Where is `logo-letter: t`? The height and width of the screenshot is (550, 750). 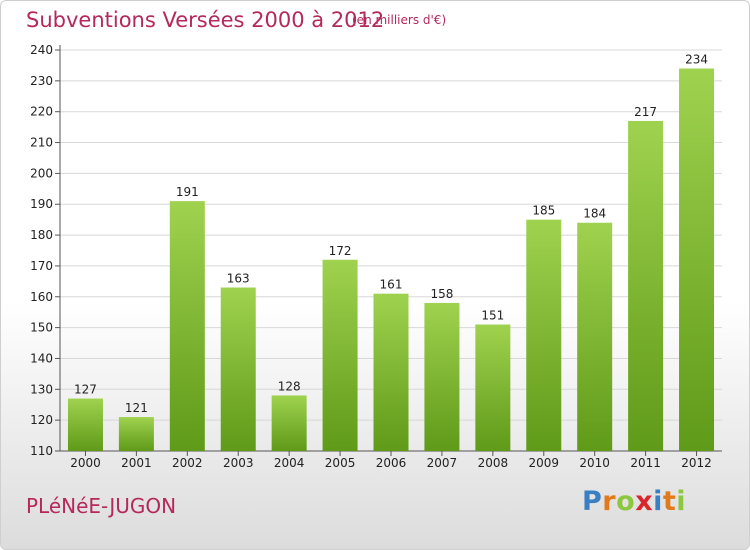
logo-letter: t is located at coordinates (669, 501).